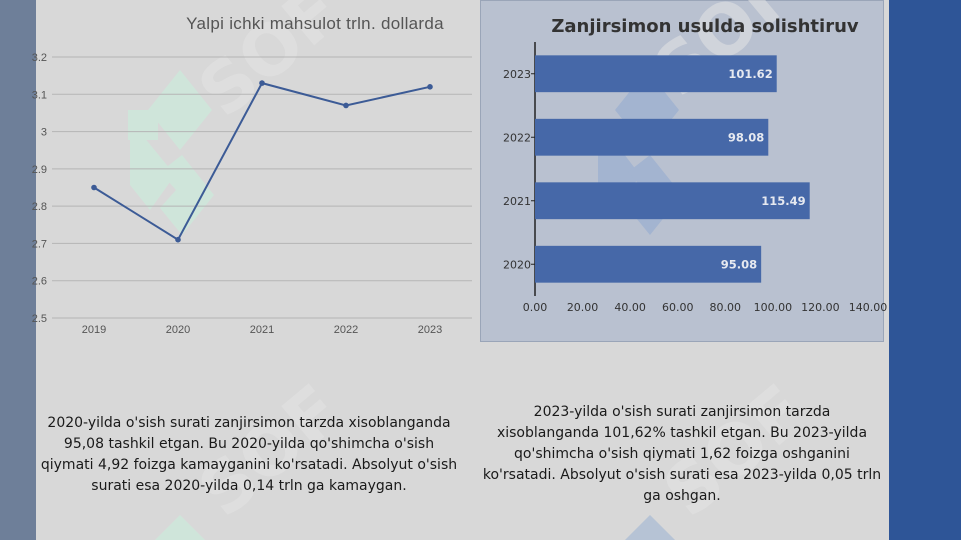 The width and height of the screenshot is (961, 540). I want to click on left-side-band, so click(18, 270).